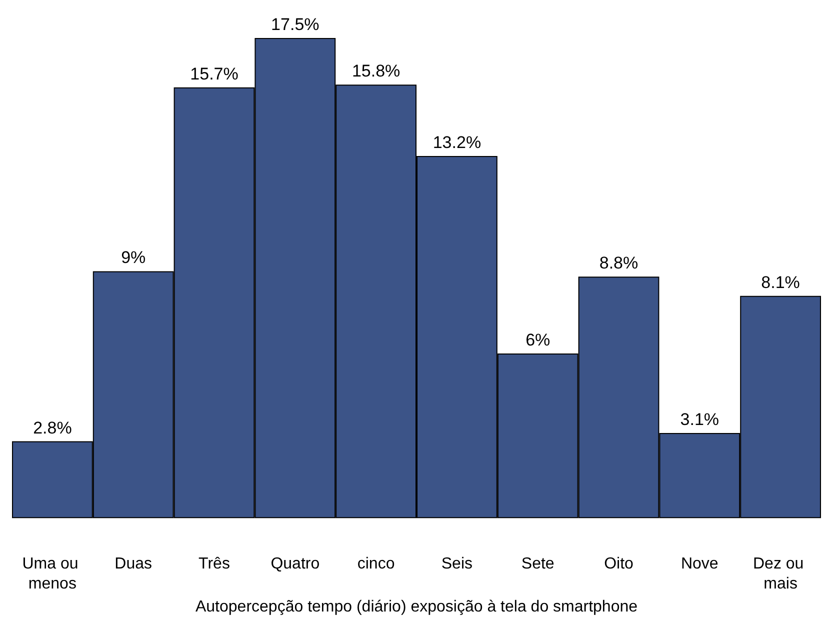 The width and height of the screenshot is (829, 628). I want to click on data-label: 2.8%, so click(52, 428).